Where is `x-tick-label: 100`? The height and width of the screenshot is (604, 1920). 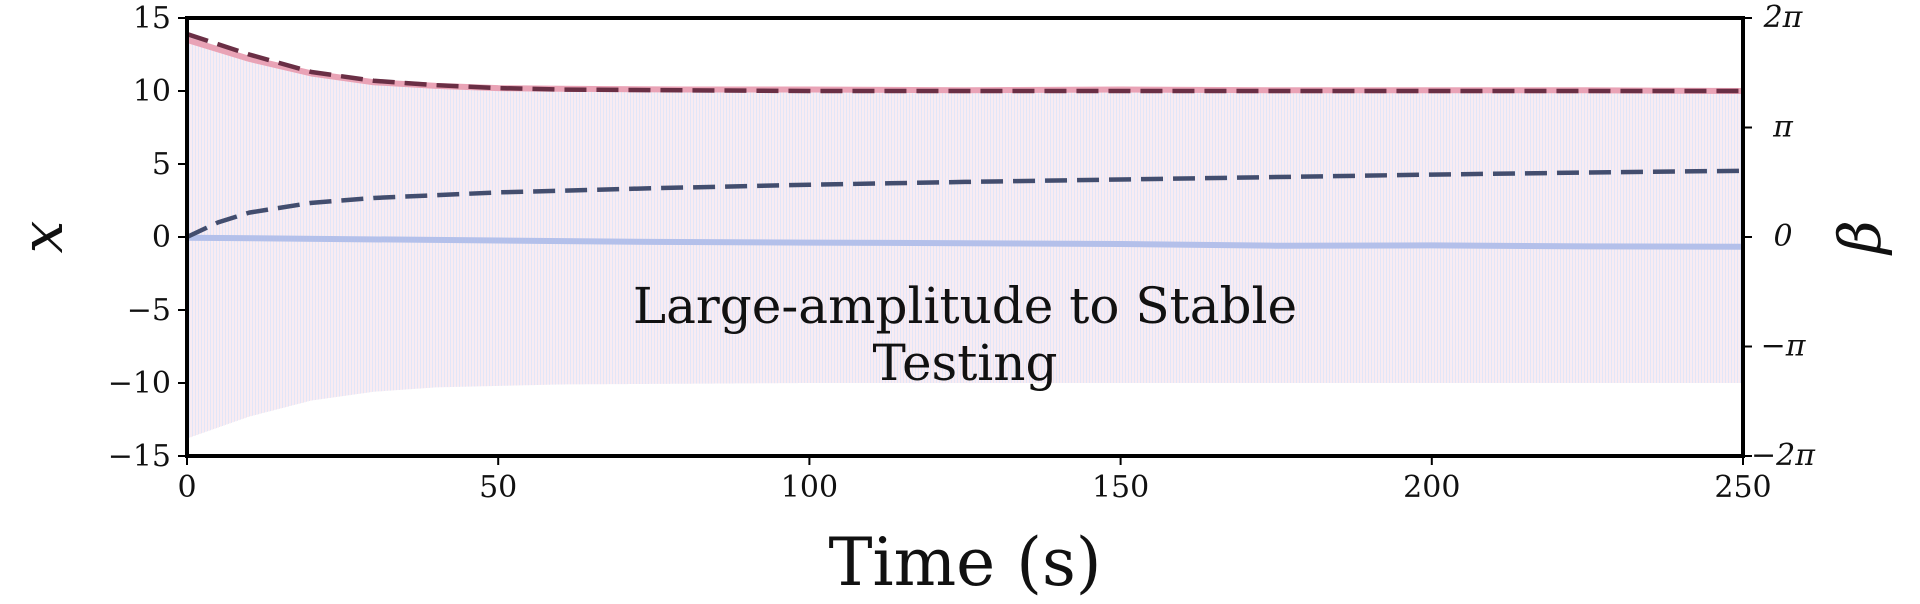 x-tick-label: 100 is located at coordinates (809, 487).